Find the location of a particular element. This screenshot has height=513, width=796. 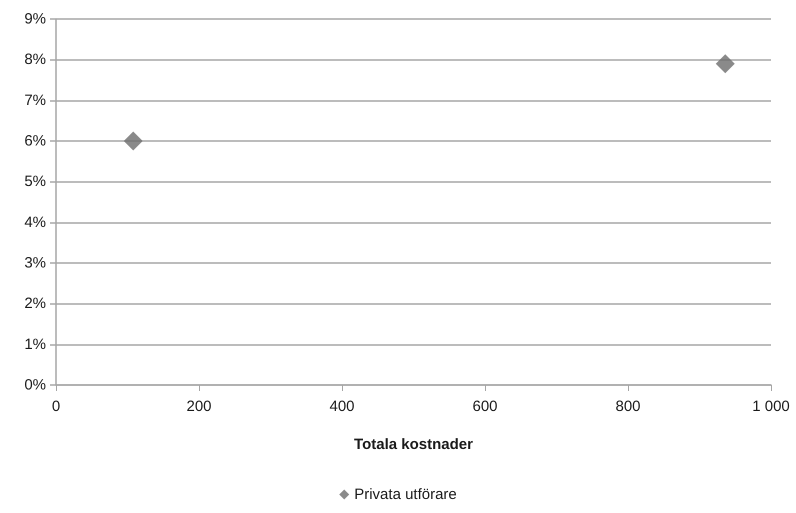

legend-label: Privata utförare is located at coordinates (405, 494).